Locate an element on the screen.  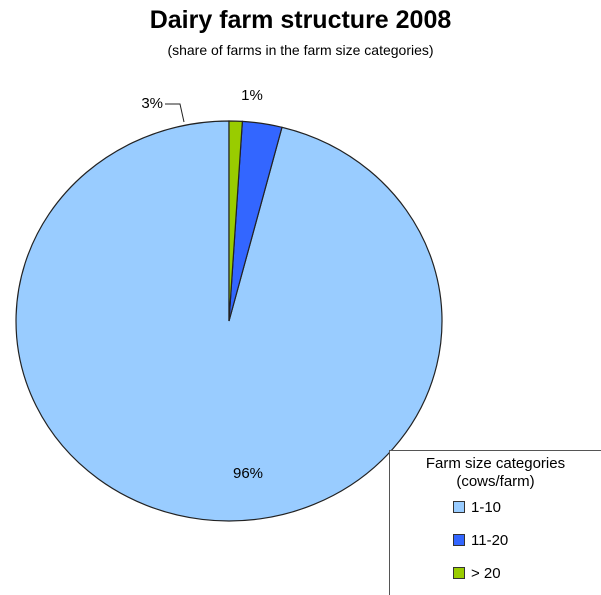
legend-item-11-20: 11-20 is located at coordinates (480, 541).